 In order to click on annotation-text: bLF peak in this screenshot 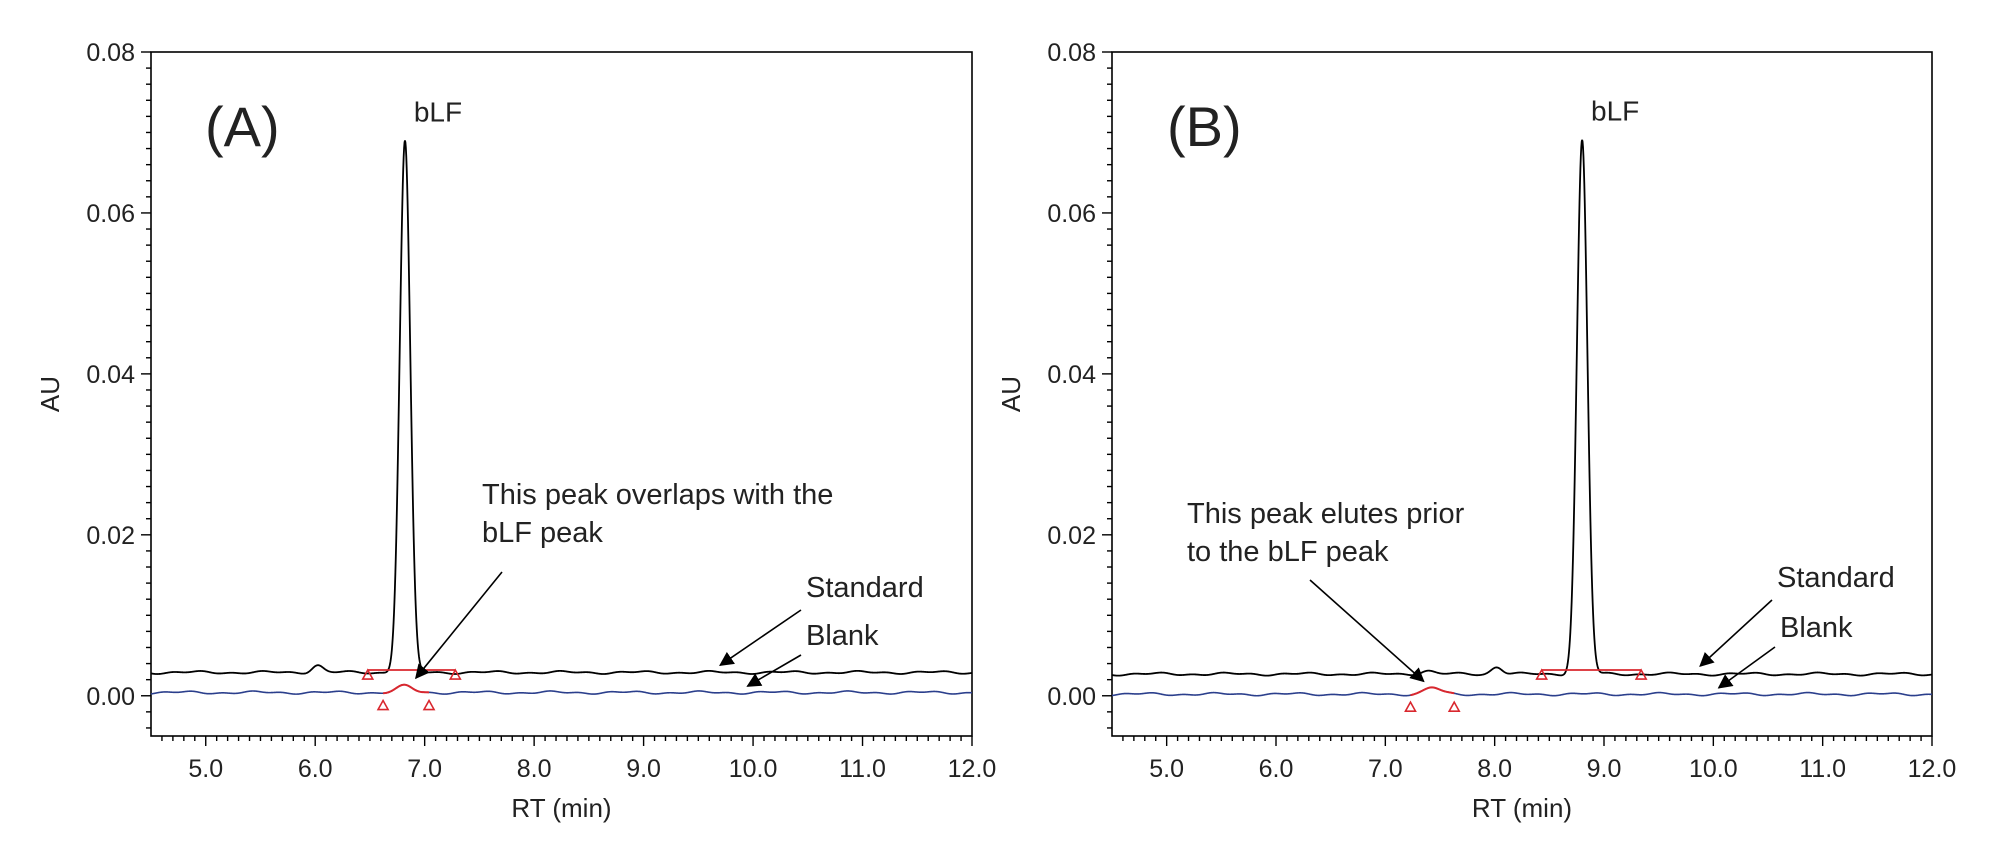, I will do `click(542, 533)`.